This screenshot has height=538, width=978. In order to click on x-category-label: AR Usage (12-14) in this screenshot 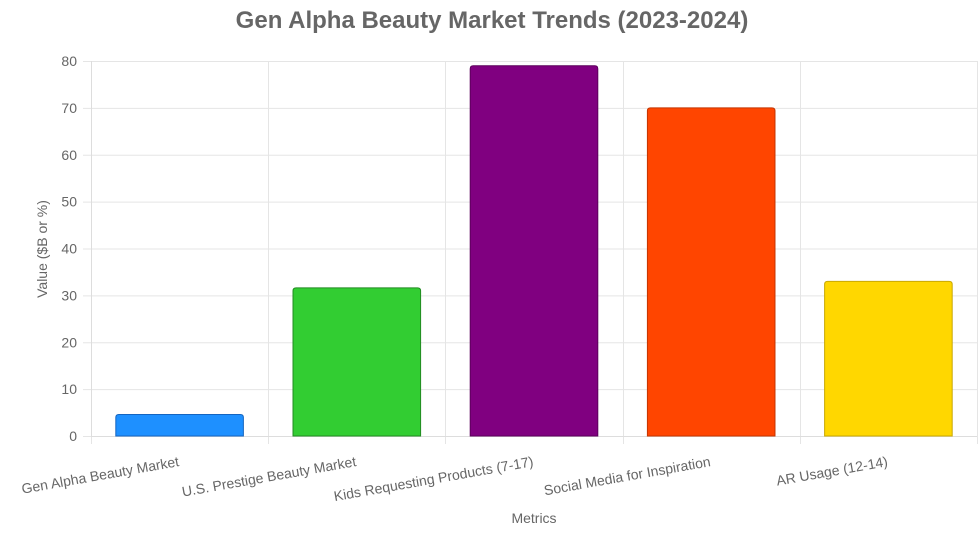, I will do `click(832, 470)`.